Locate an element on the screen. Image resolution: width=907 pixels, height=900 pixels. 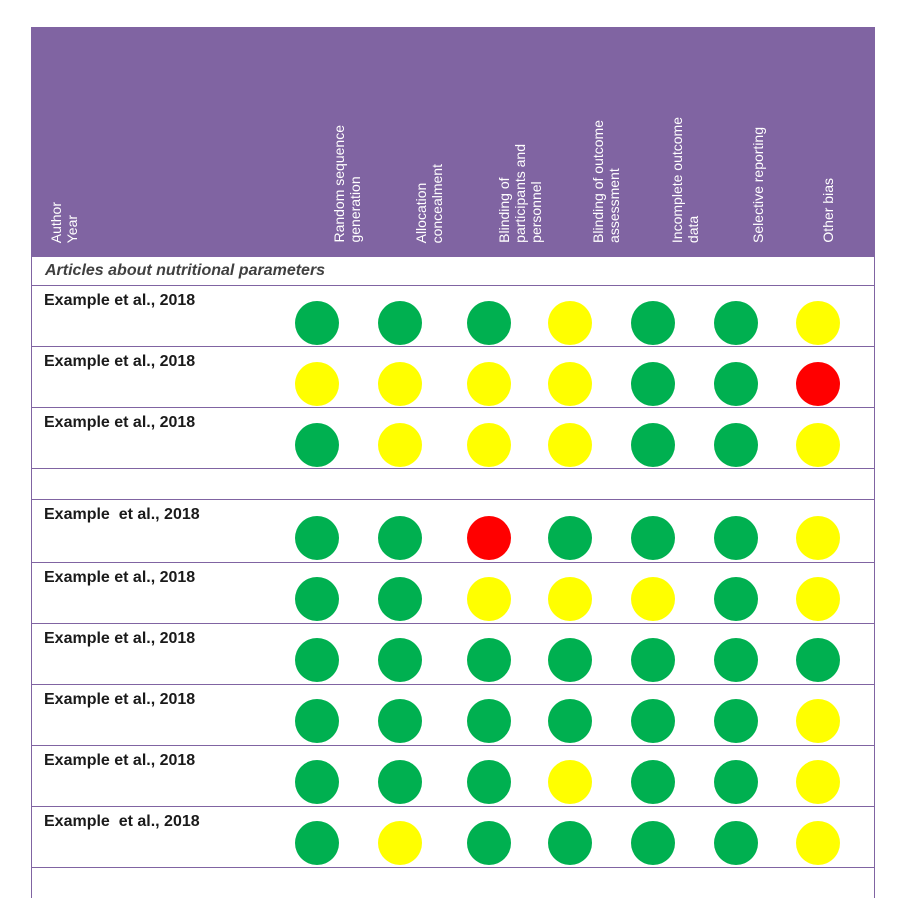
header-author-year-label: Author Year is located at coordinates (64, 222).